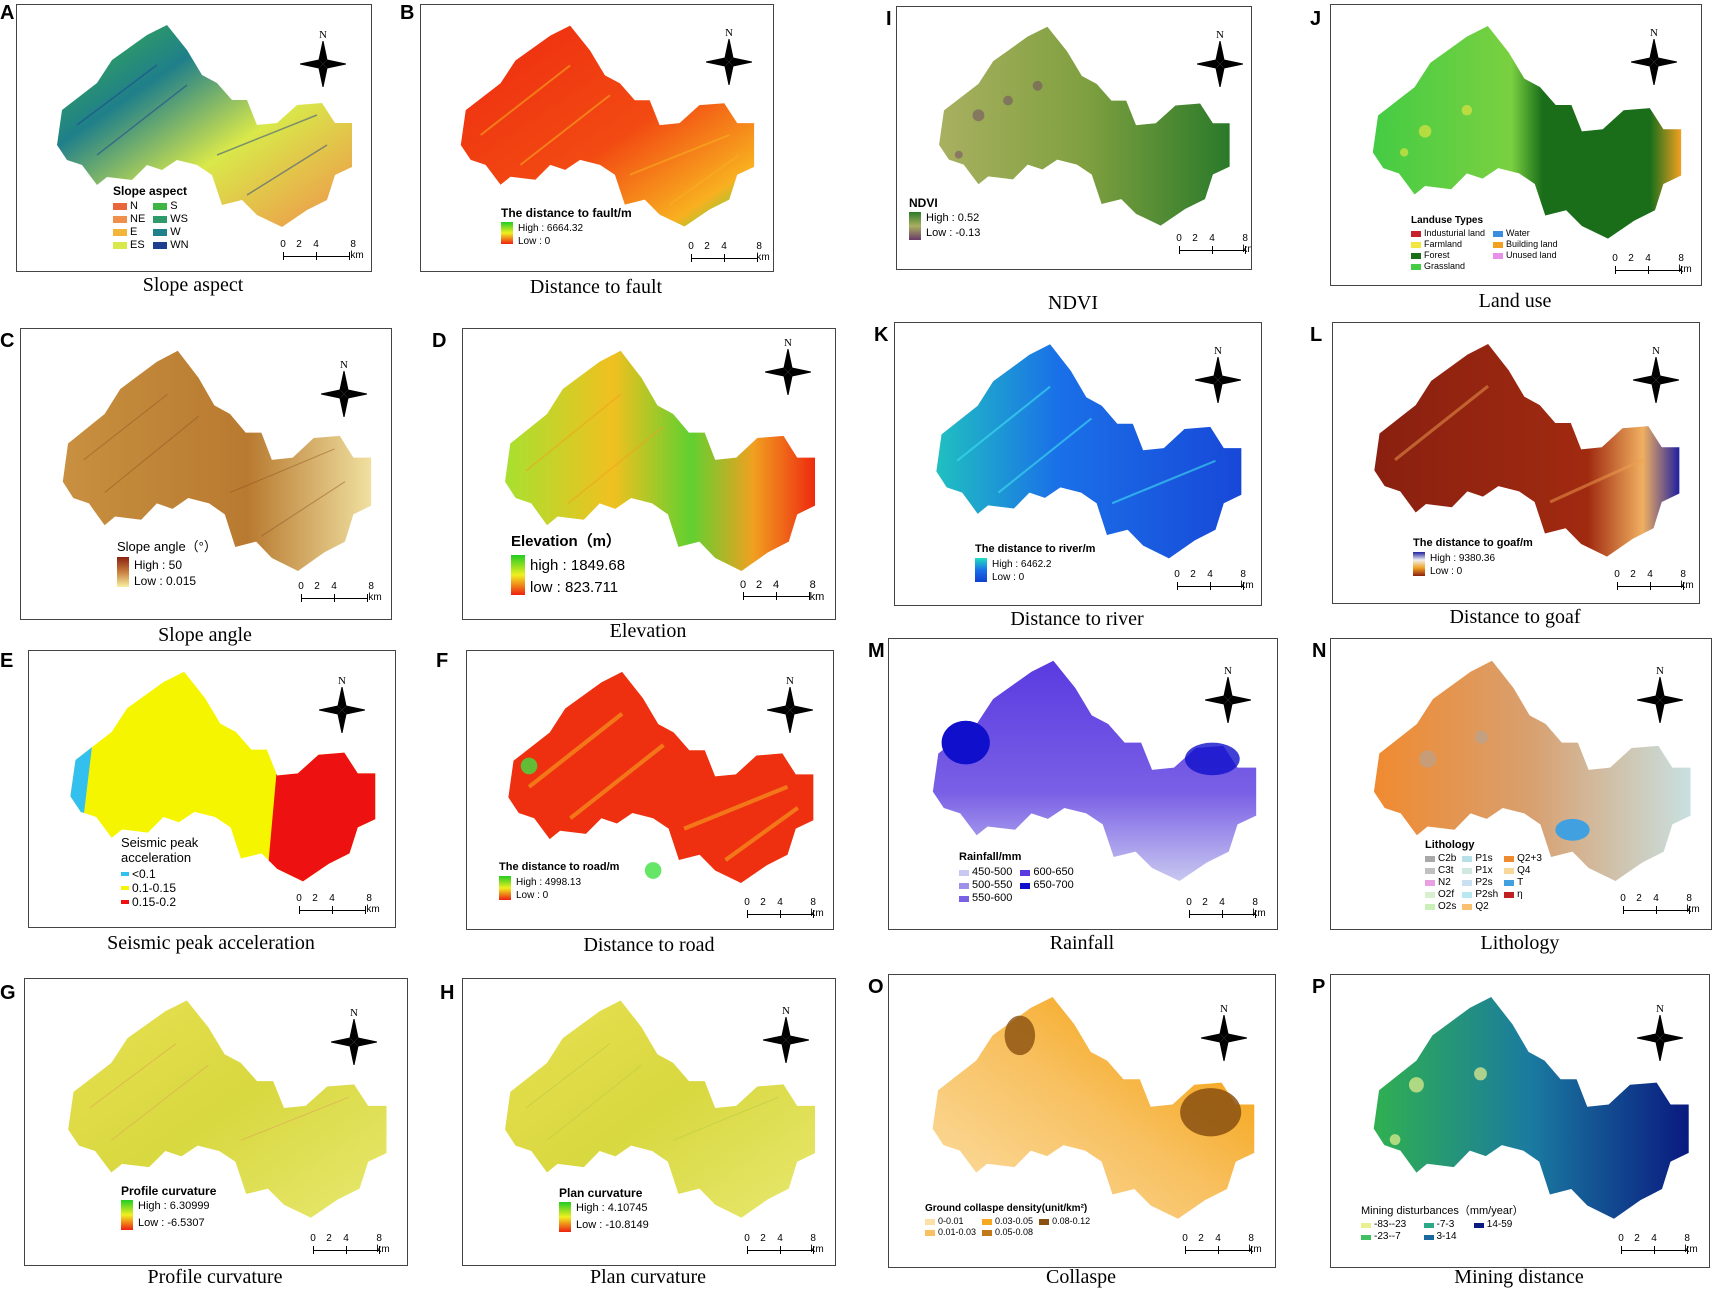 The image size is (1713, 1295). Describe the element at coordinates (129, 206) in the screenshot. I see `legend-item: N` at that location.